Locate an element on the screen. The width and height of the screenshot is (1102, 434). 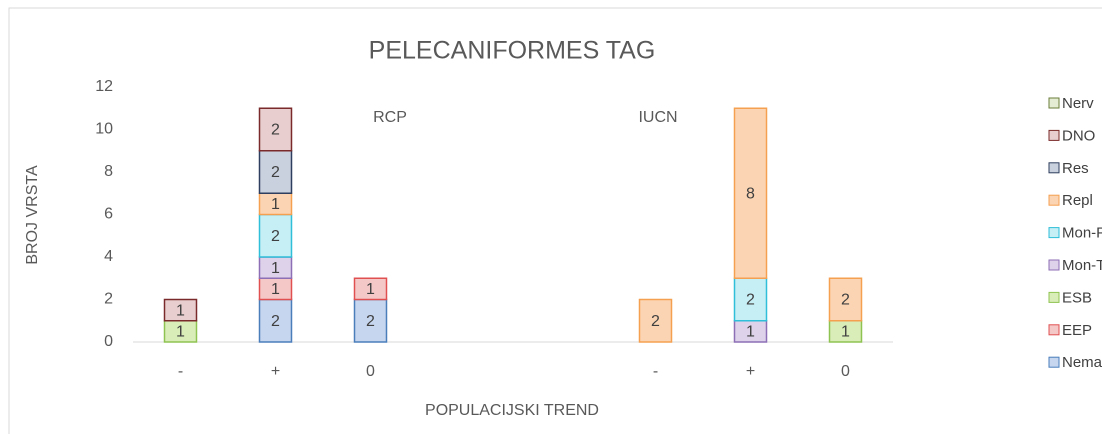
y-tick-label: 4 is located at coordinates (108, 256).